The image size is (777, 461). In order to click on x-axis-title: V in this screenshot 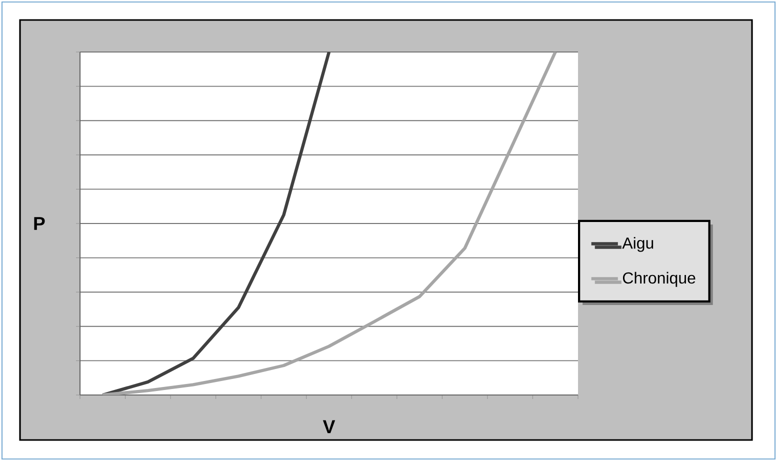, I will do `click(329, 427)`.